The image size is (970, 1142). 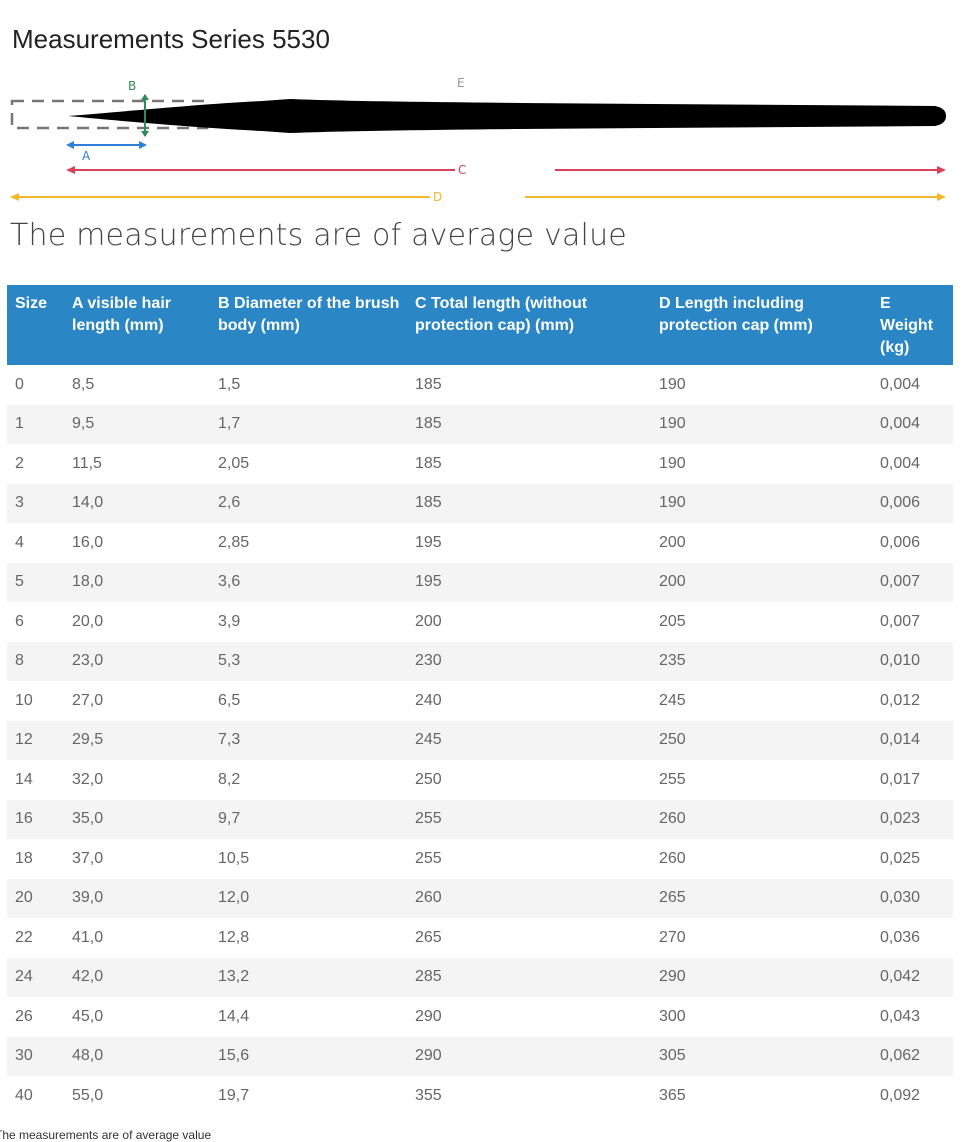 What do you see at coordinates (229, 384) in the screenshot?
I see `table-cell: 1,5` at bounding box center [229, 384].